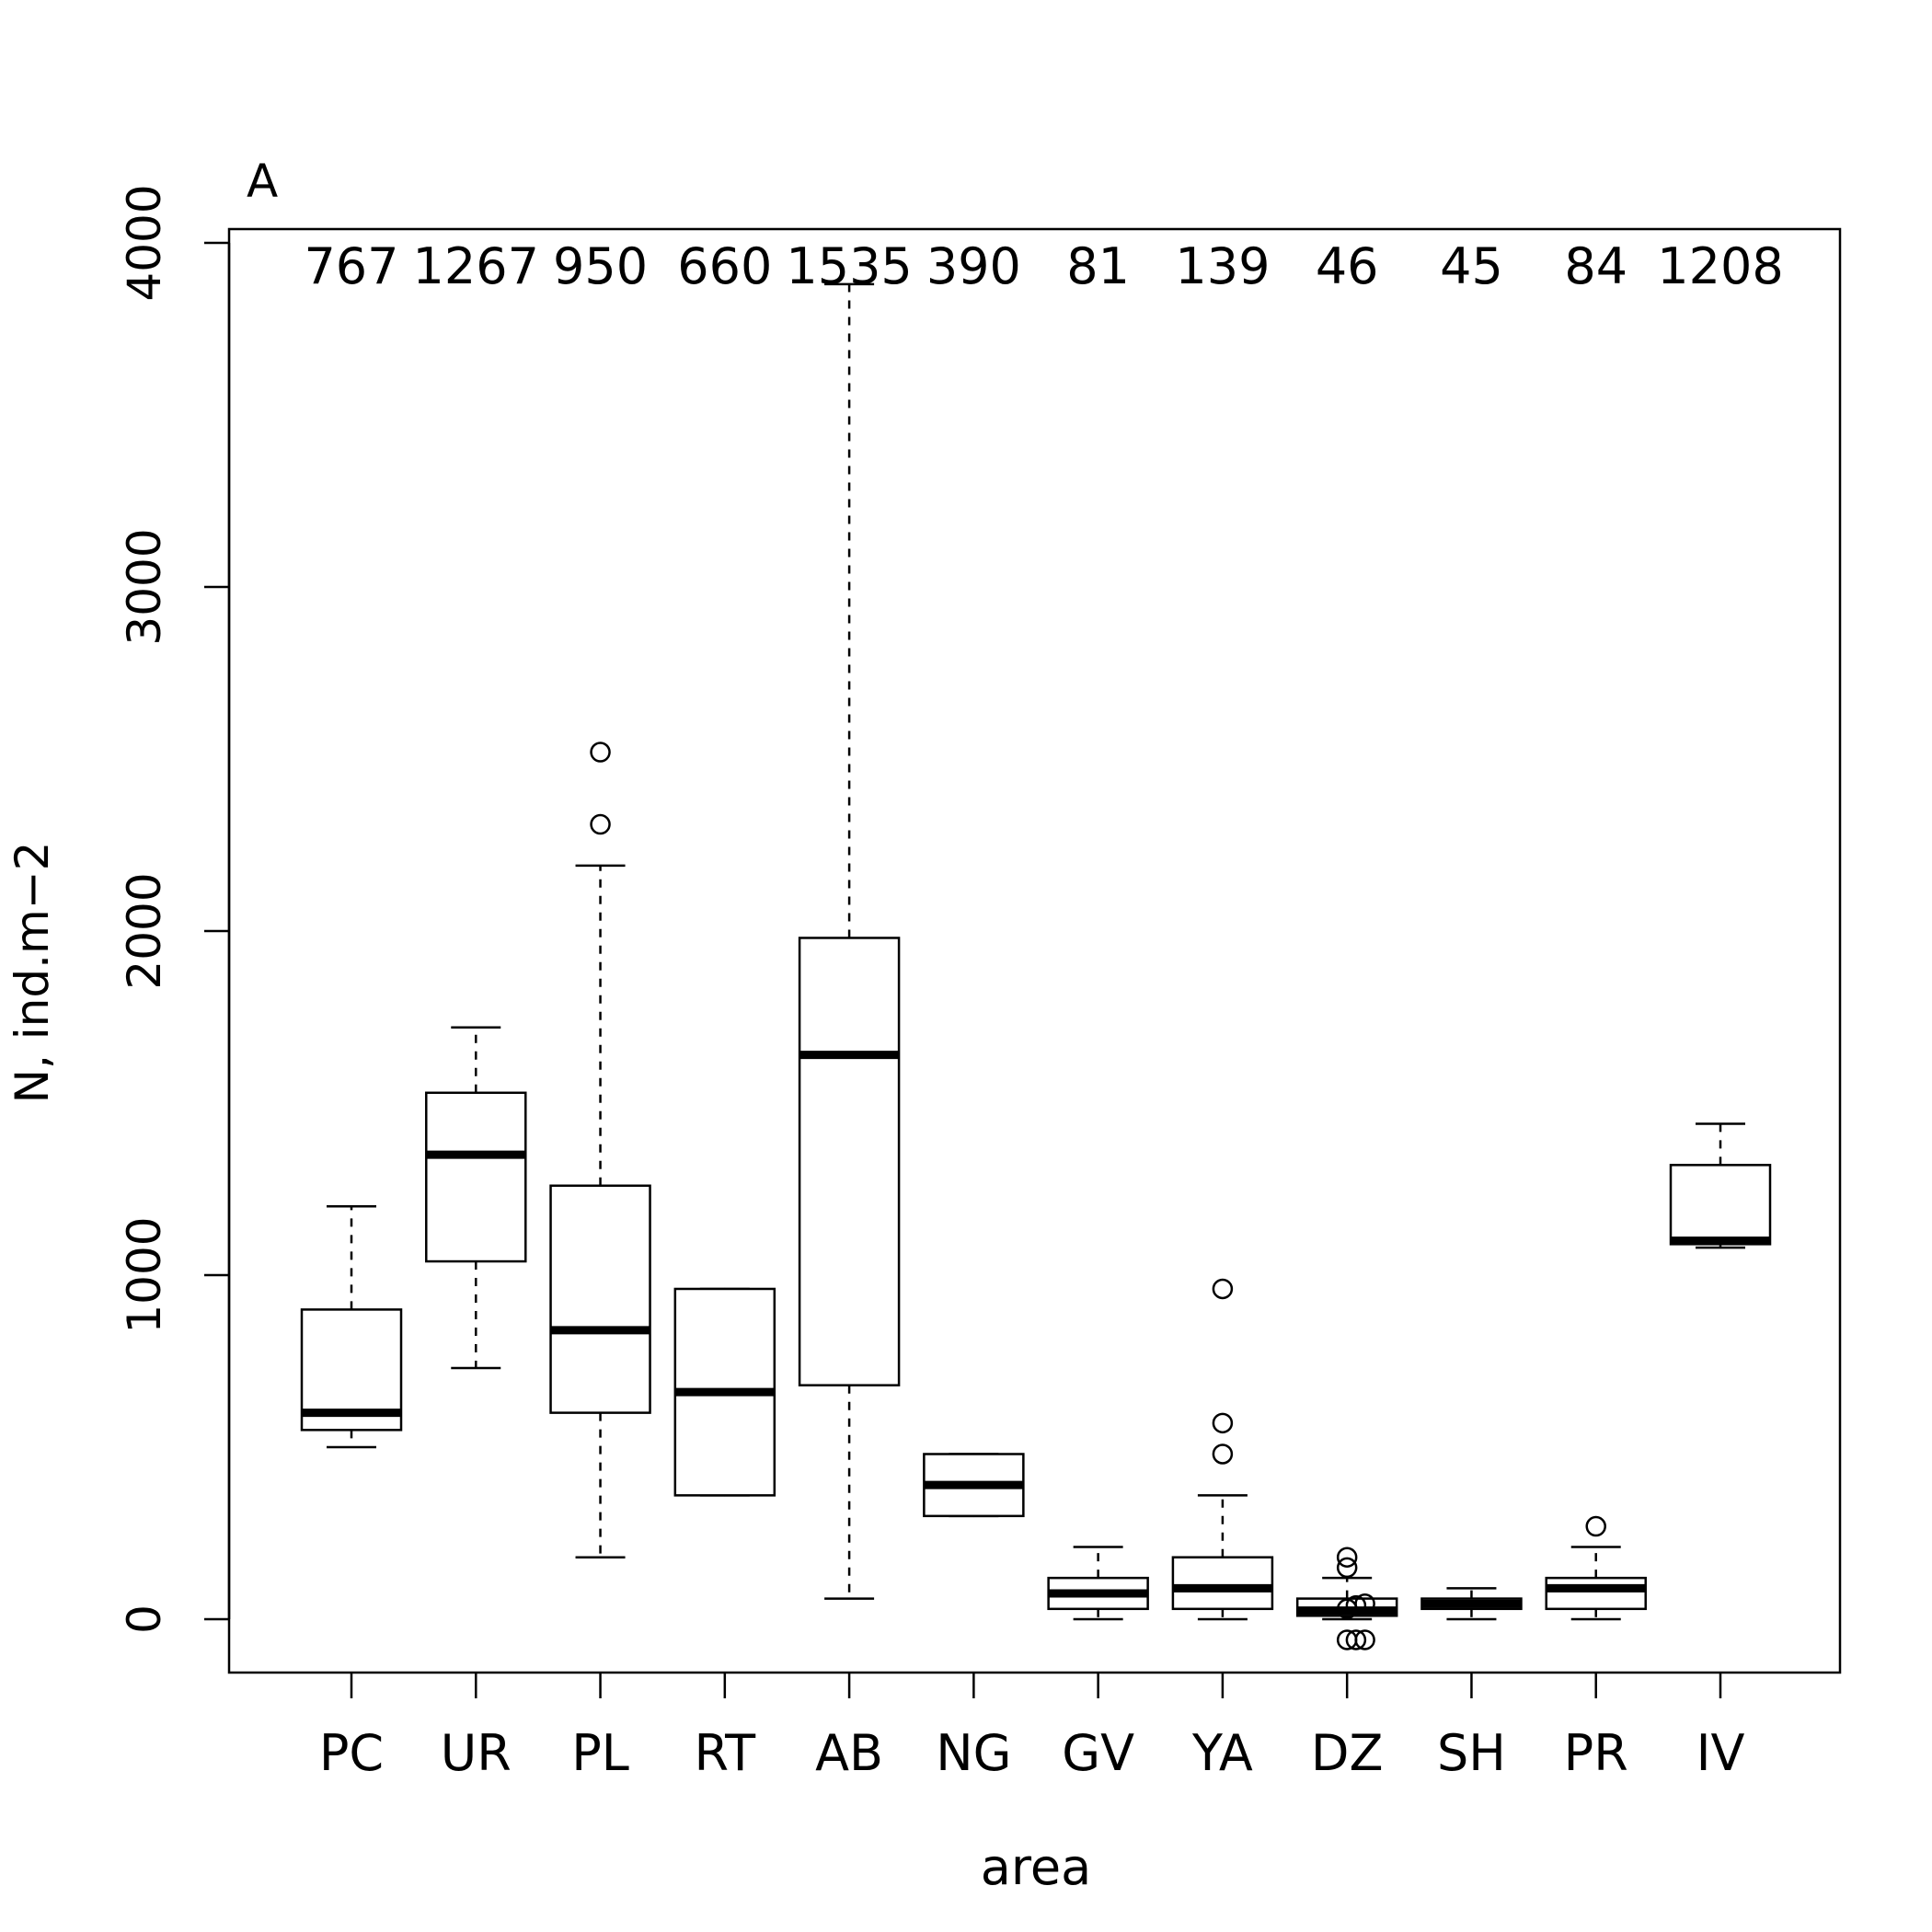 This screenshot has height=1932, width=1932. What do you see at coordinates (262, 181) in the screenshot?
I see `panel-label: A` at bounding box center [262, 181].